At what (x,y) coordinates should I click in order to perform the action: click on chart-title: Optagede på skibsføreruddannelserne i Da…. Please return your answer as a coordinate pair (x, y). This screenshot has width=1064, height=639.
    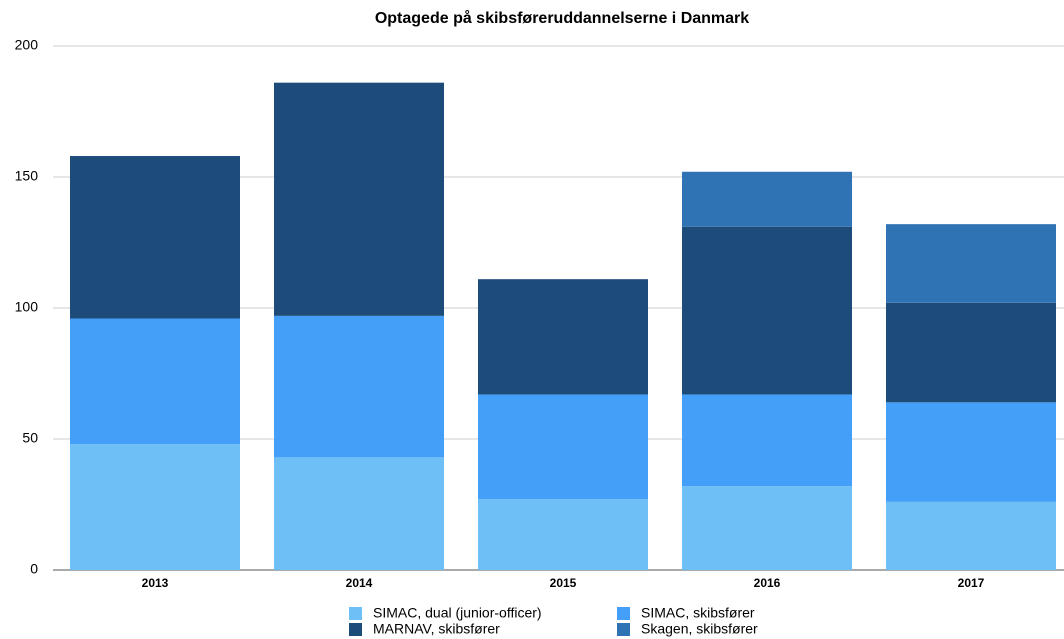
    Looking at the image, I should click on (562, 18).